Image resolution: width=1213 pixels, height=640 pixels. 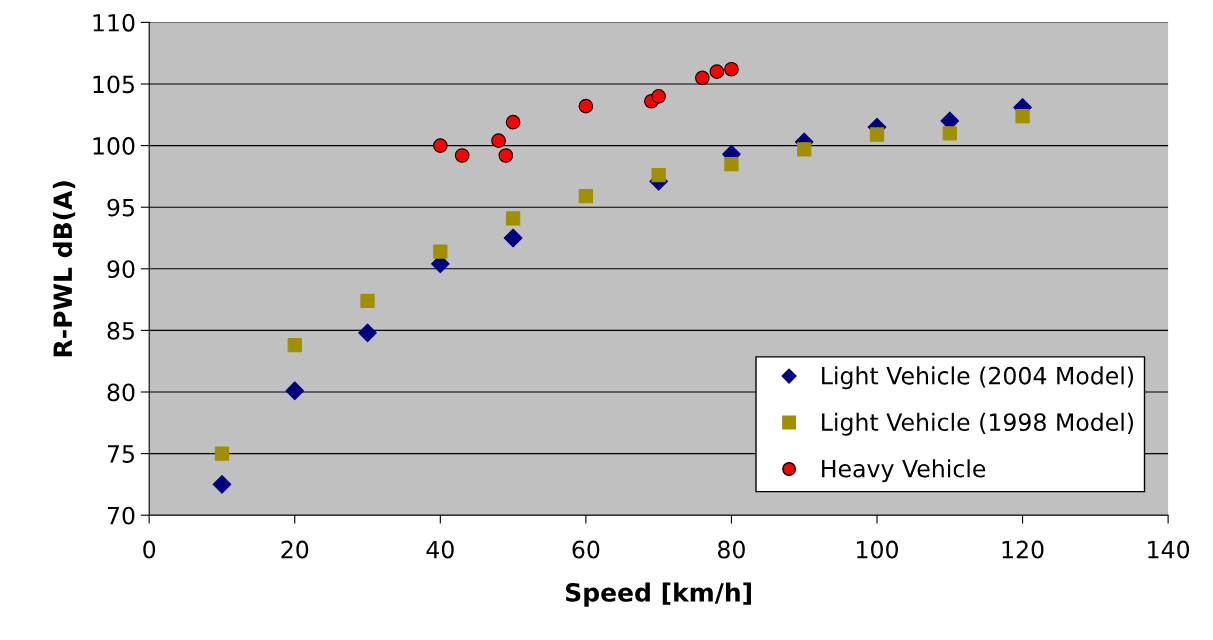 What do you see at coordinates (978, 424) in the screenshot?
I see `legend-label: Light Vehicle (1998 Model)` at bounding box center [978, 424].